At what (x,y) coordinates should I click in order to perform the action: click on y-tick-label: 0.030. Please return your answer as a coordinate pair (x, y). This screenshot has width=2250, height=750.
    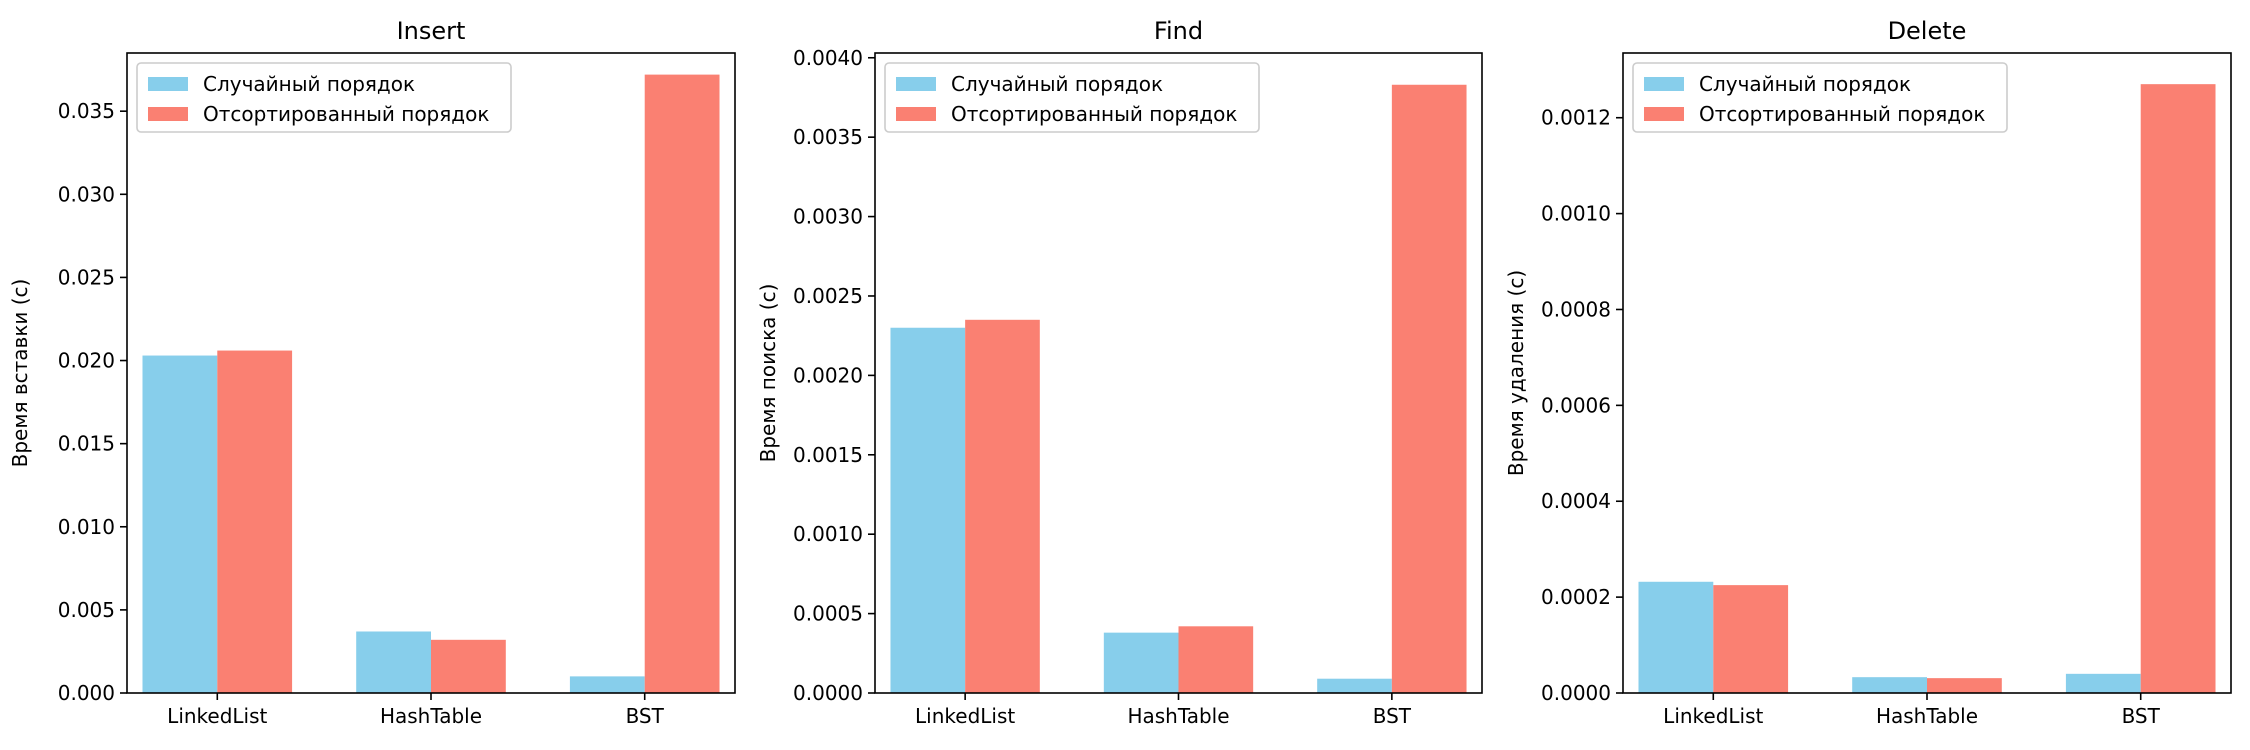
    Looking at the image, I should click on (86, 194).